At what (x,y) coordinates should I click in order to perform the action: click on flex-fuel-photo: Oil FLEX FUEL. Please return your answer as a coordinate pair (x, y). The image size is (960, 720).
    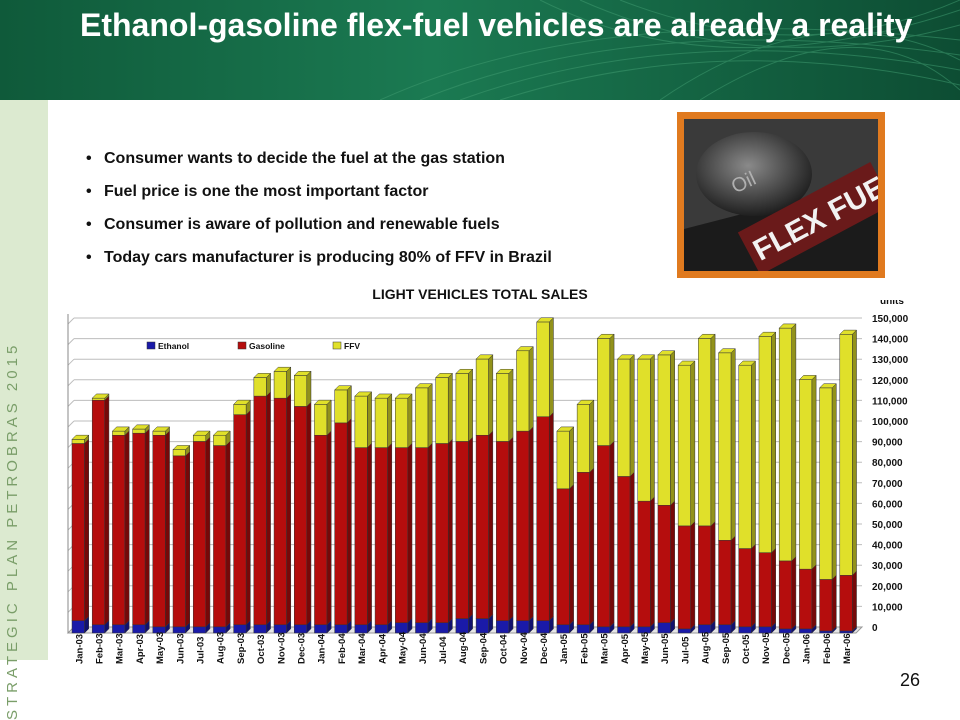
    Looking at the image, I should click on (781, 195).